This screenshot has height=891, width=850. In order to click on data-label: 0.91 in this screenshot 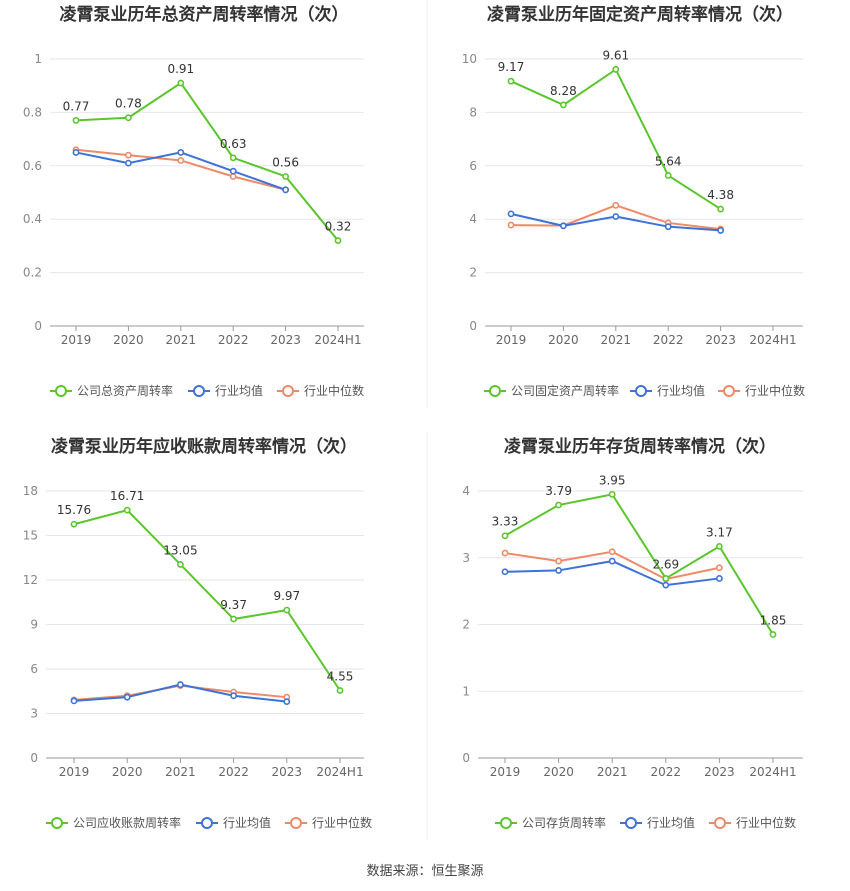, I will do `click(180, 69)`.